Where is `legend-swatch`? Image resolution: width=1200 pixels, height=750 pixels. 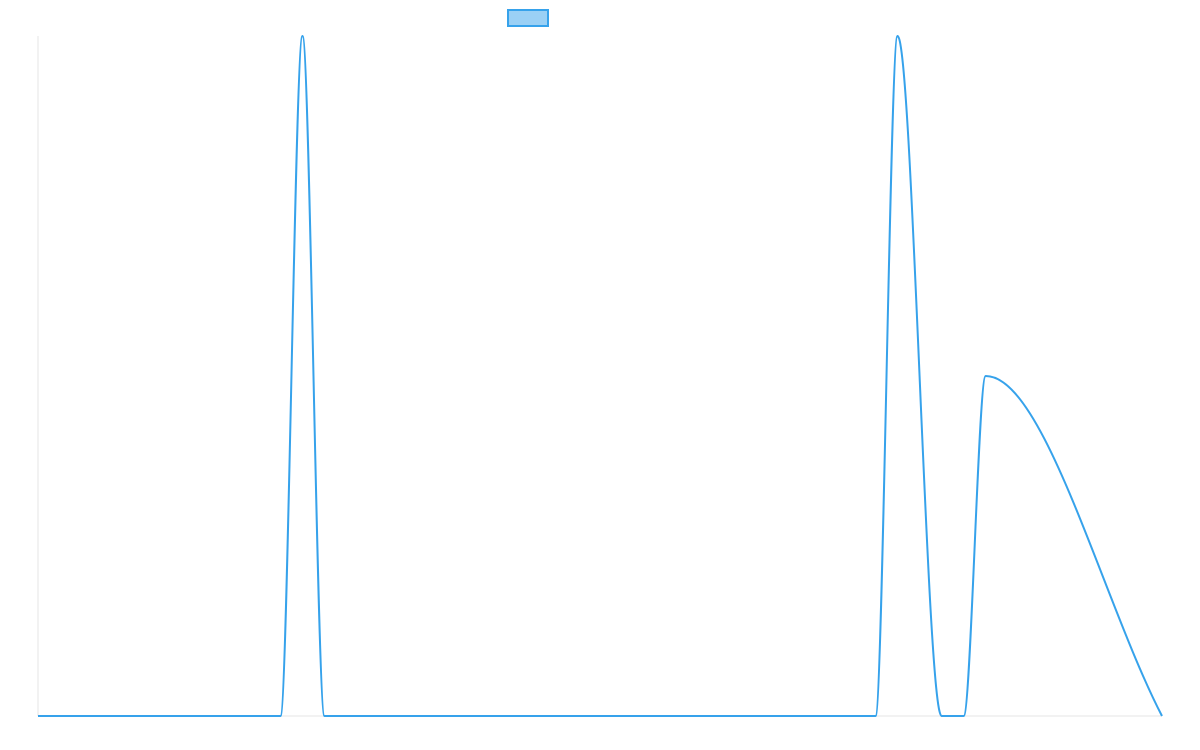
legend-swatch is located at coordinates (528, 18).